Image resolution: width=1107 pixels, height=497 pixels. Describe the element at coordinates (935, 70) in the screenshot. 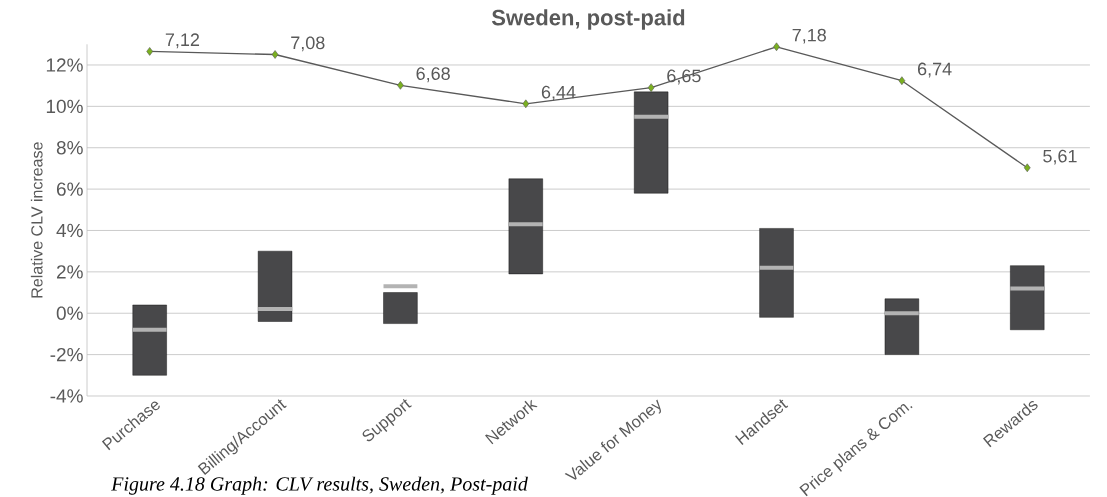

I see `data-label: 6,74` at that location.